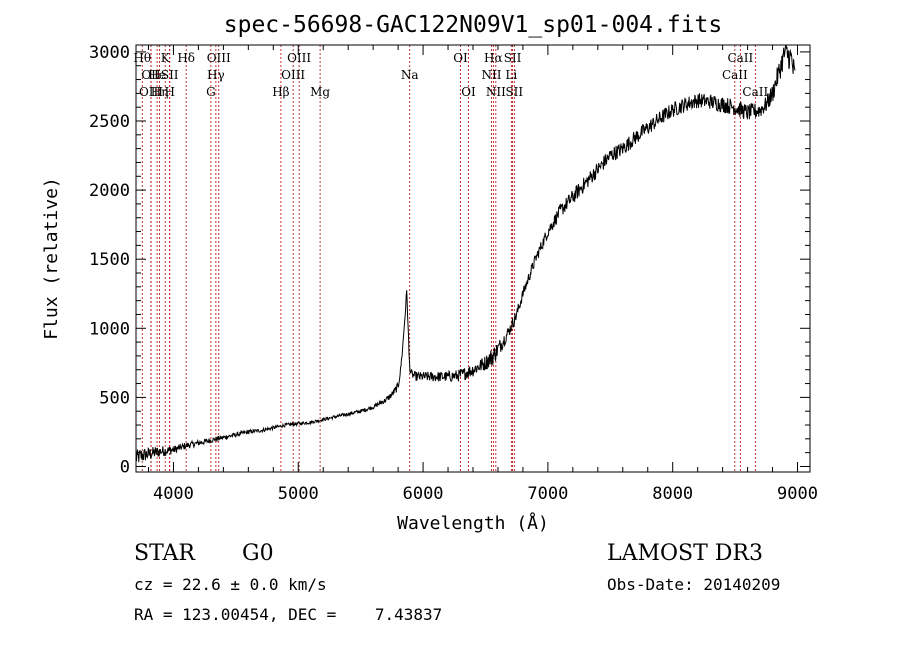 This screenshot has width=900, height=649. I want to click on redshift-cz: cz = 22.6 ± 0.0 km/s, so click(230, 584).